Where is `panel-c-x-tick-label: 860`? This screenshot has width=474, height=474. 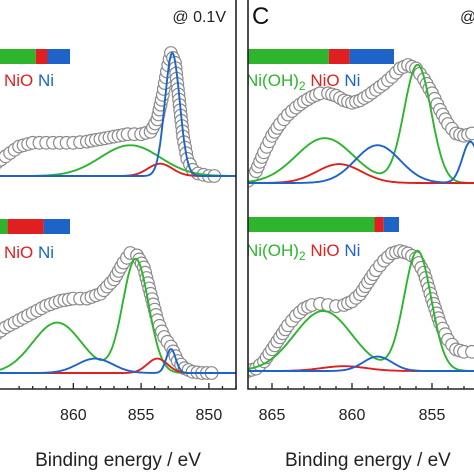
panel-c-x-tick-label: 860 is located at coordinates (352, 415).